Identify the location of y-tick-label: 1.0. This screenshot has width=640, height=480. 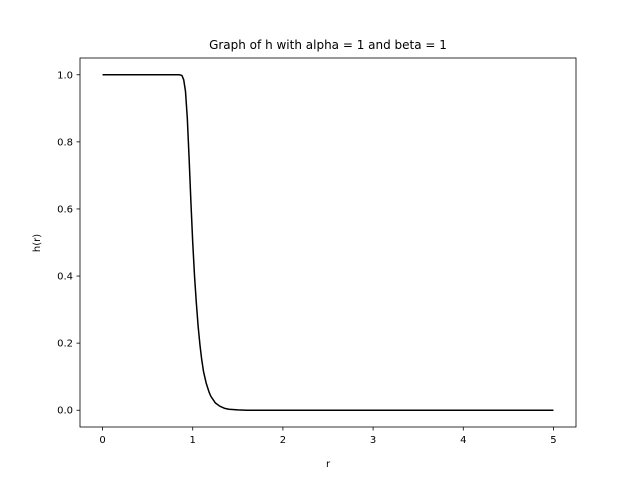
(65, 75).